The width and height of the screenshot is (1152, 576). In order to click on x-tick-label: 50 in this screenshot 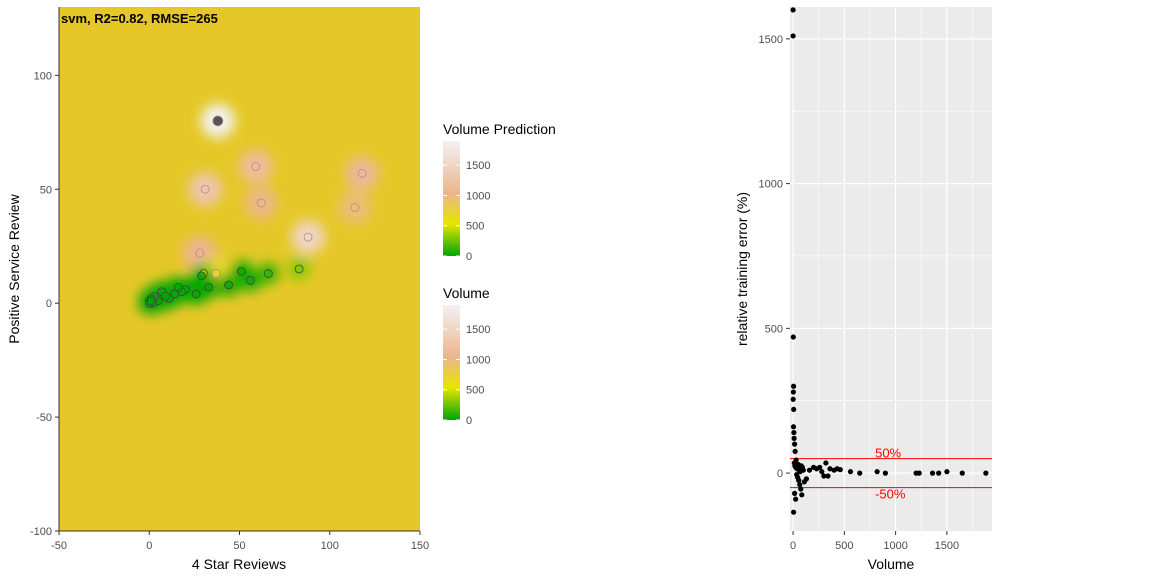, I will do `click(239, 546)`.